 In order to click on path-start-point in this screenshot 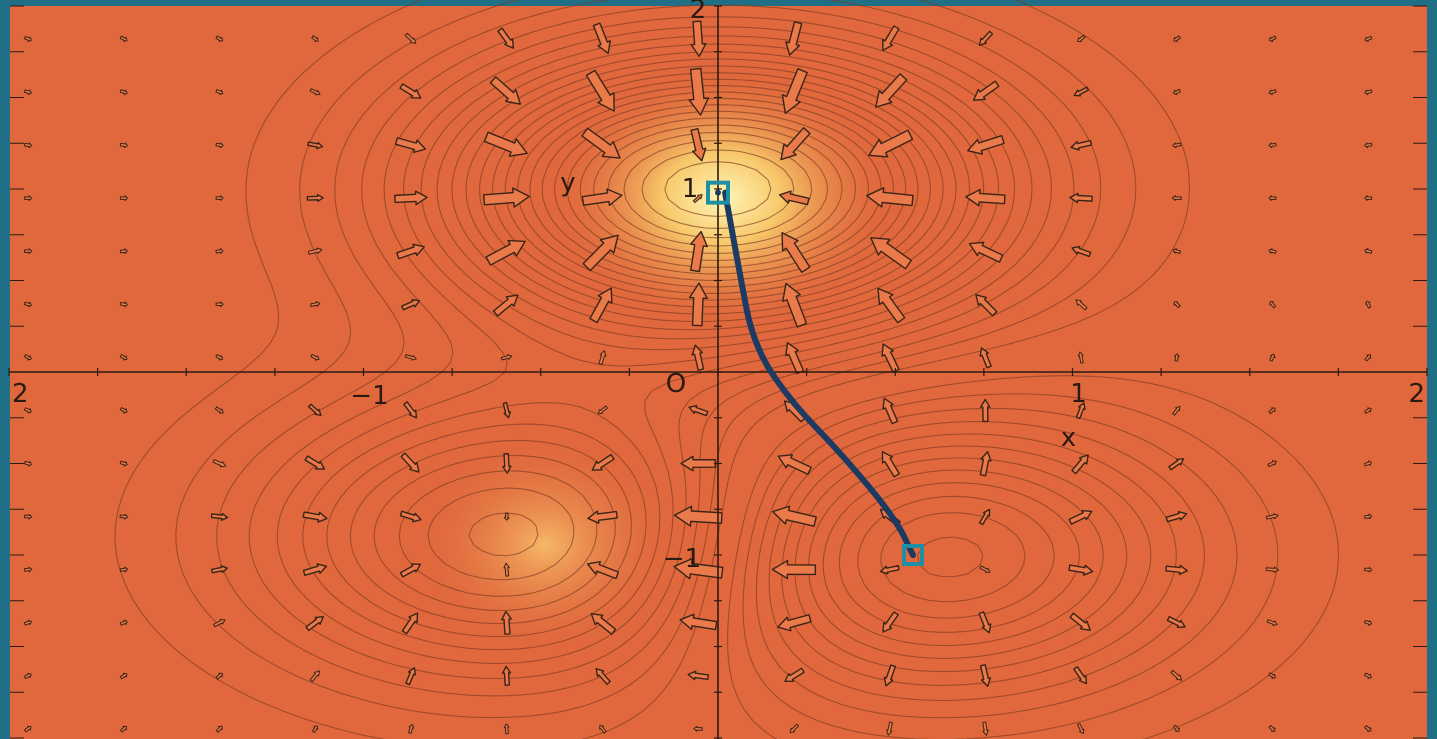, I will do `click(718, 192)`.